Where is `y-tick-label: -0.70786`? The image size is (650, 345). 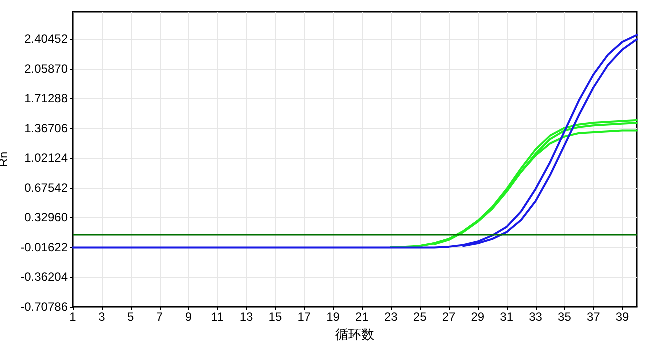 y-tick-label: -0.70786 is located at coordinates (44, 307).